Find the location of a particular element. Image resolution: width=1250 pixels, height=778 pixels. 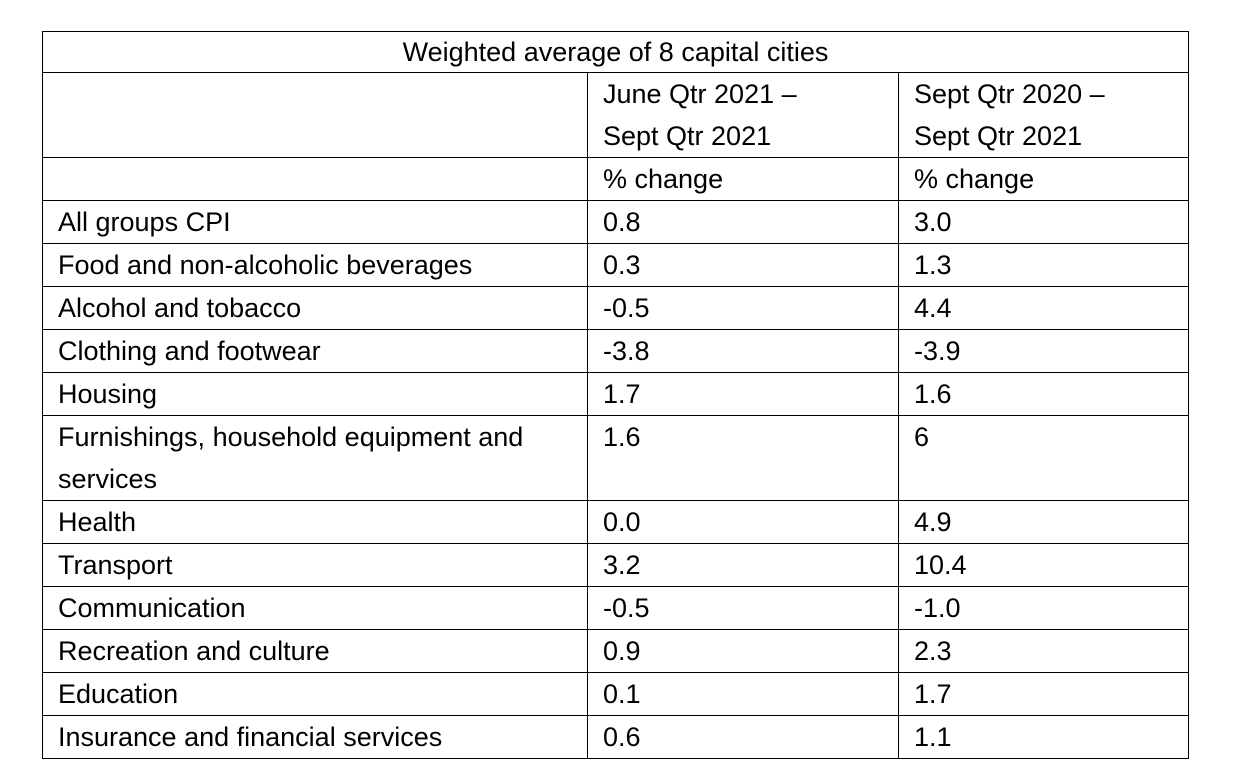

table-row: Alcohol and tobacco -0.5 4.4 is located at coordinates (616, 308).